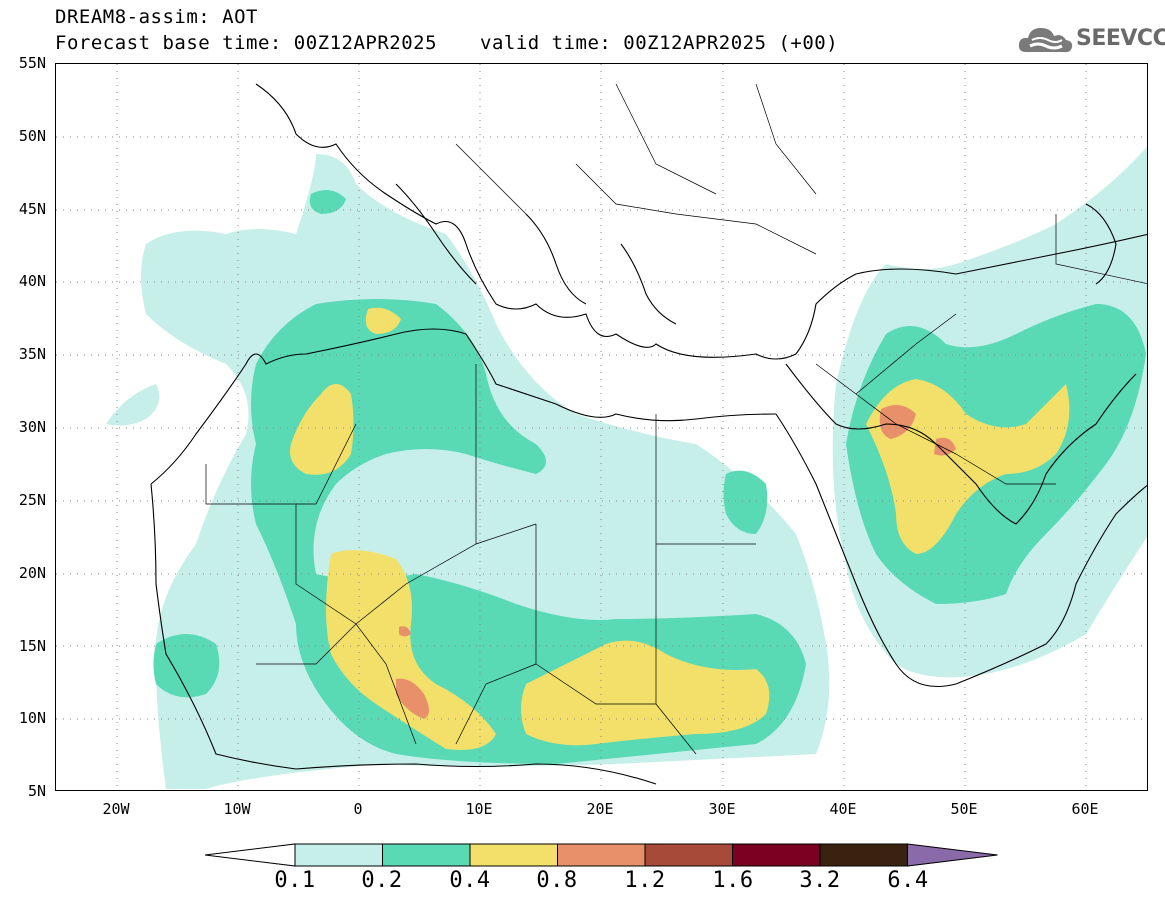  I want to click on lon-label: 60E, so click(1085, 809).